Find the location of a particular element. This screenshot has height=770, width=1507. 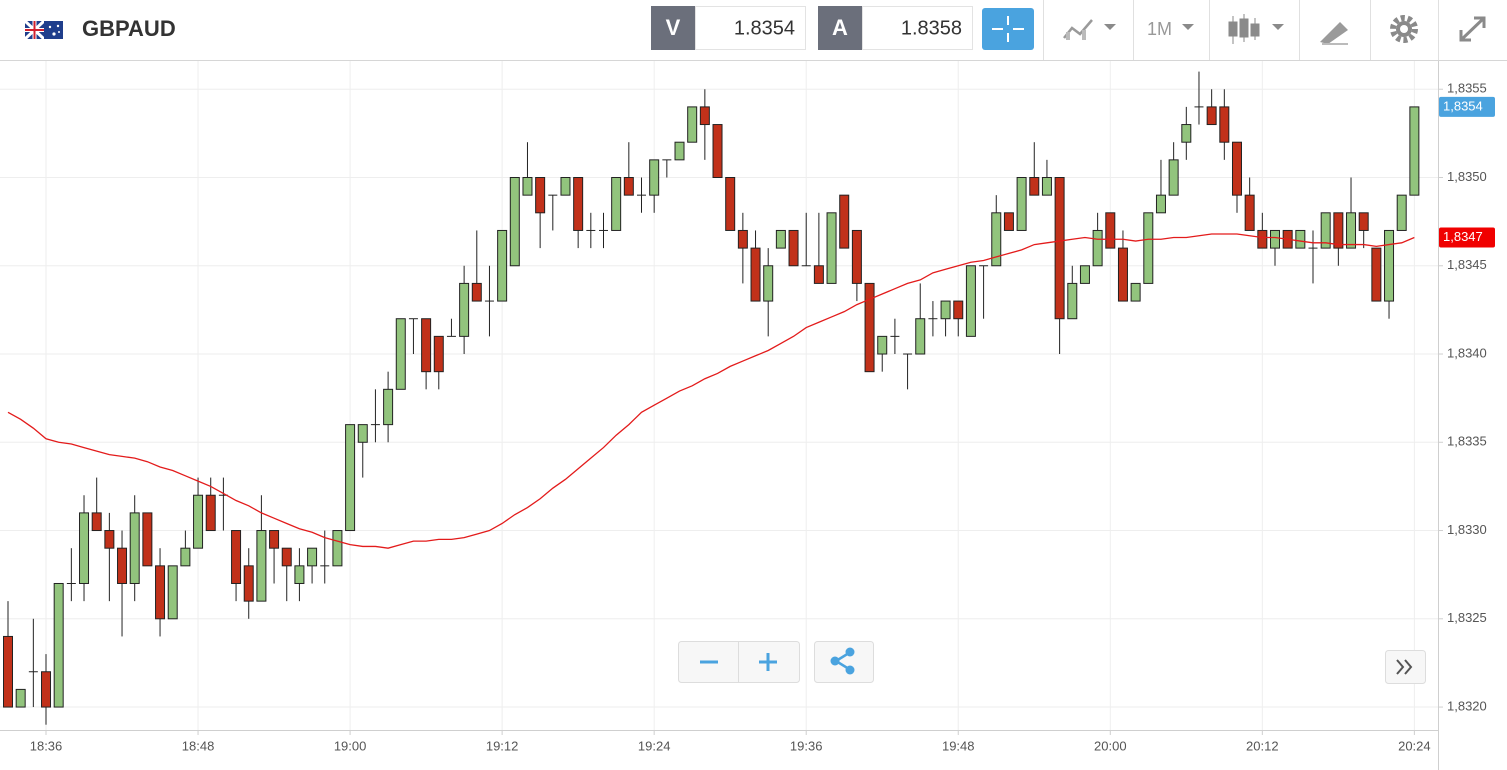

header: GBPAUD V 1.8354 A 1.8358 1M is located at coordinates (753, 30).